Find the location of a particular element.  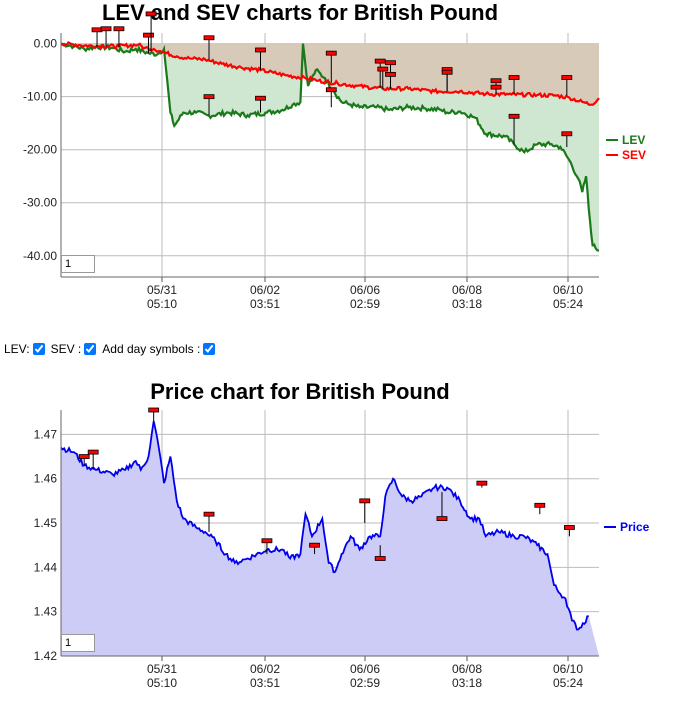

sev-checkbox is located at coordinates (90, 349).